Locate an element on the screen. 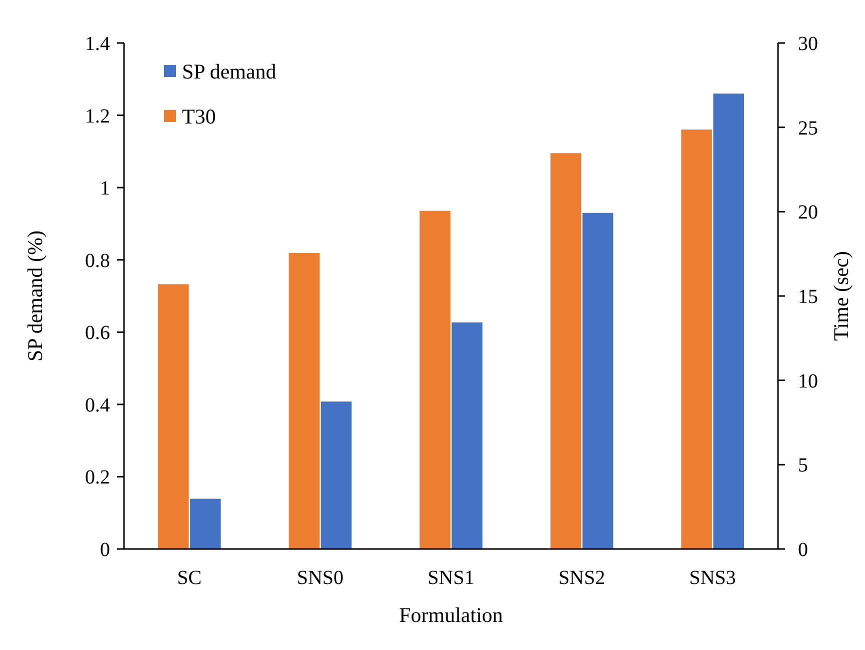 The image size is (865, 650). y2-tick-label: 20 is located at coordinates (808, 213).